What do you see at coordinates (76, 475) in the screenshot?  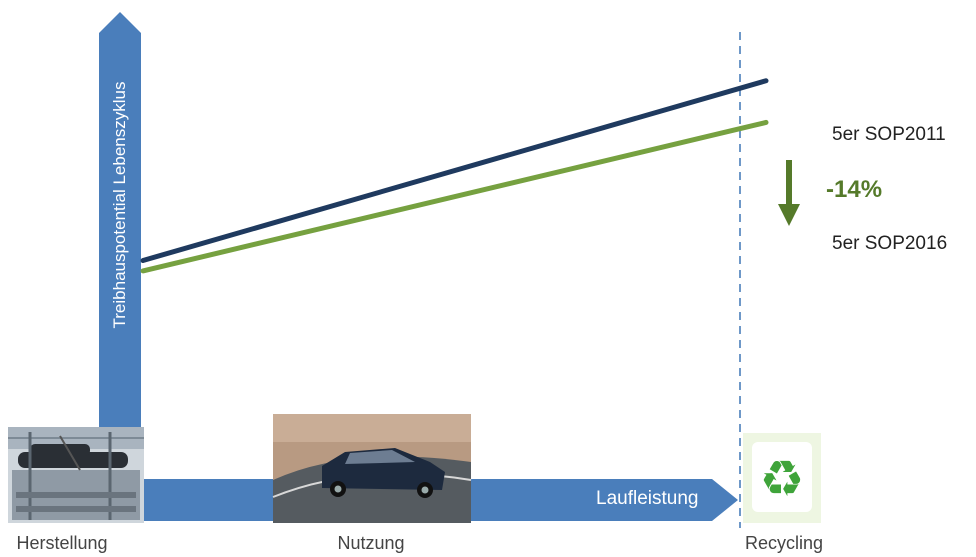 I see `factory-robot-icon` at bounding box center [76, 475].